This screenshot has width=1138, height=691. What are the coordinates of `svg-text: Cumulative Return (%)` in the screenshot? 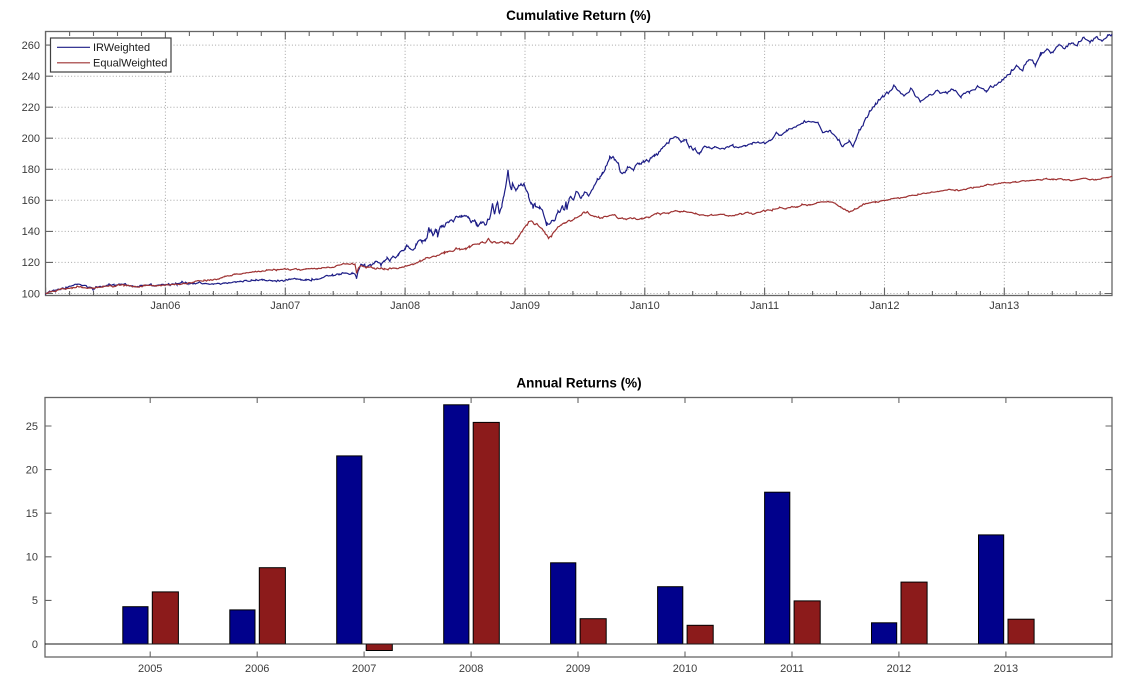 It's located at (578, 15).